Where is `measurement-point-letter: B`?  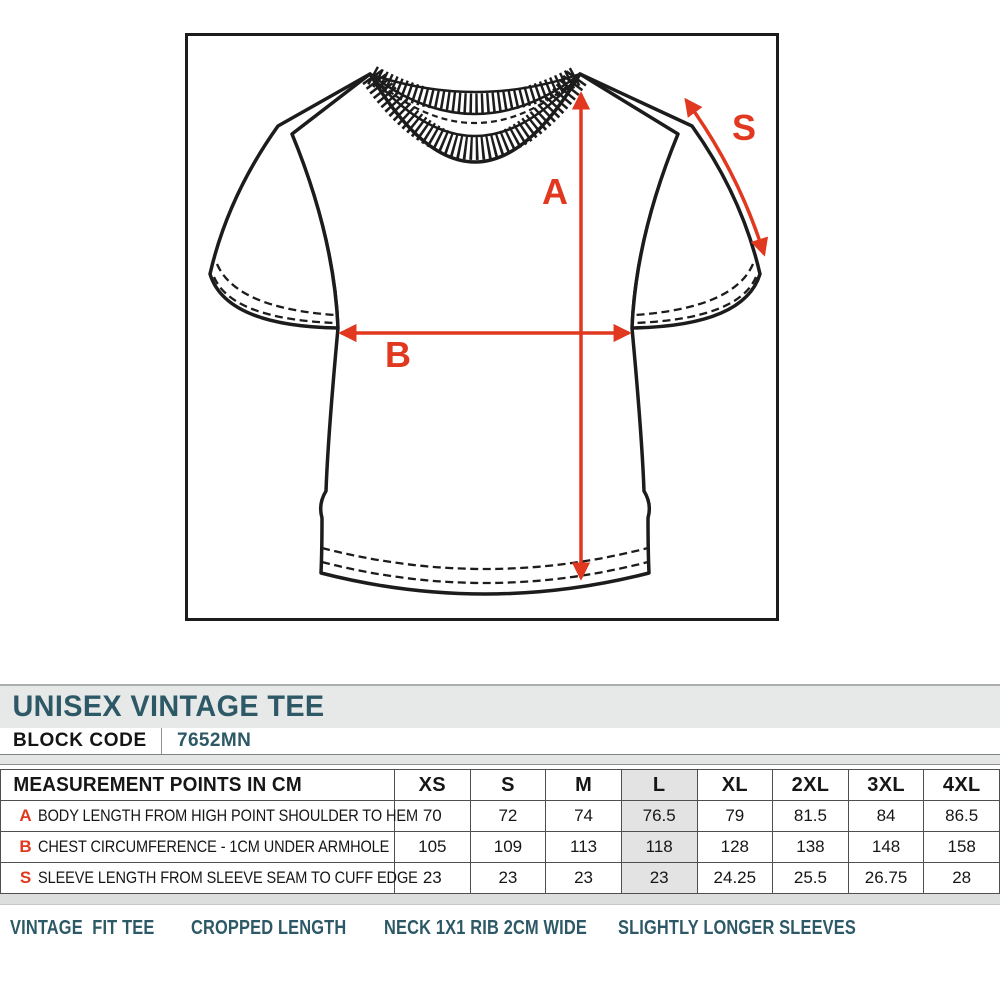 measurement-point-letter: B is located at coordinates (25, 846).